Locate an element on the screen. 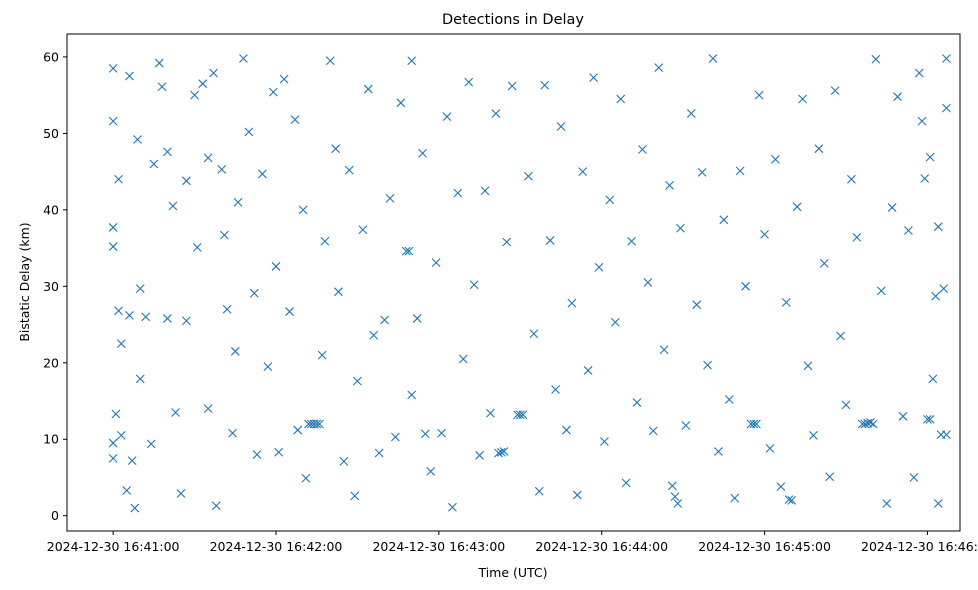 The width and height of the screenshot is (978, 590). y-tick-label: 40 is located at coordinates (51, 209).